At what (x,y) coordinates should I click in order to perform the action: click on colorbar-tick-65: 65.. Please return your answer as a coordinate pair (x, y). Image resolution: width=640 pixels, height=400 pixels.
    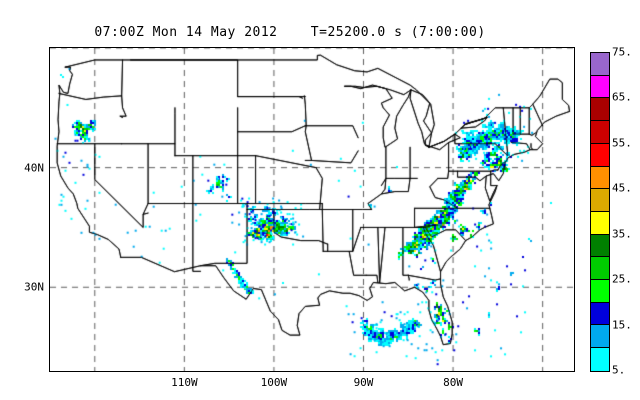
    Looking at the image, I should click on (622, 97).